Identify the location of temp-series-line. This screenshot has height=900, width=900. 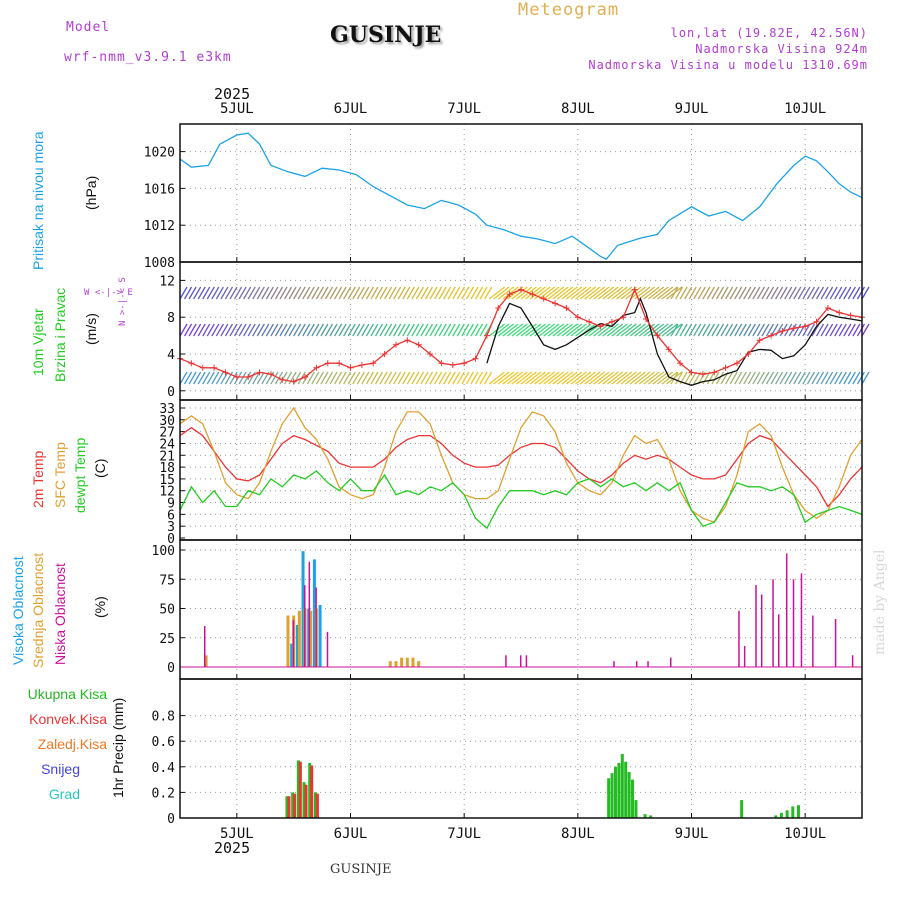
(521, 464).